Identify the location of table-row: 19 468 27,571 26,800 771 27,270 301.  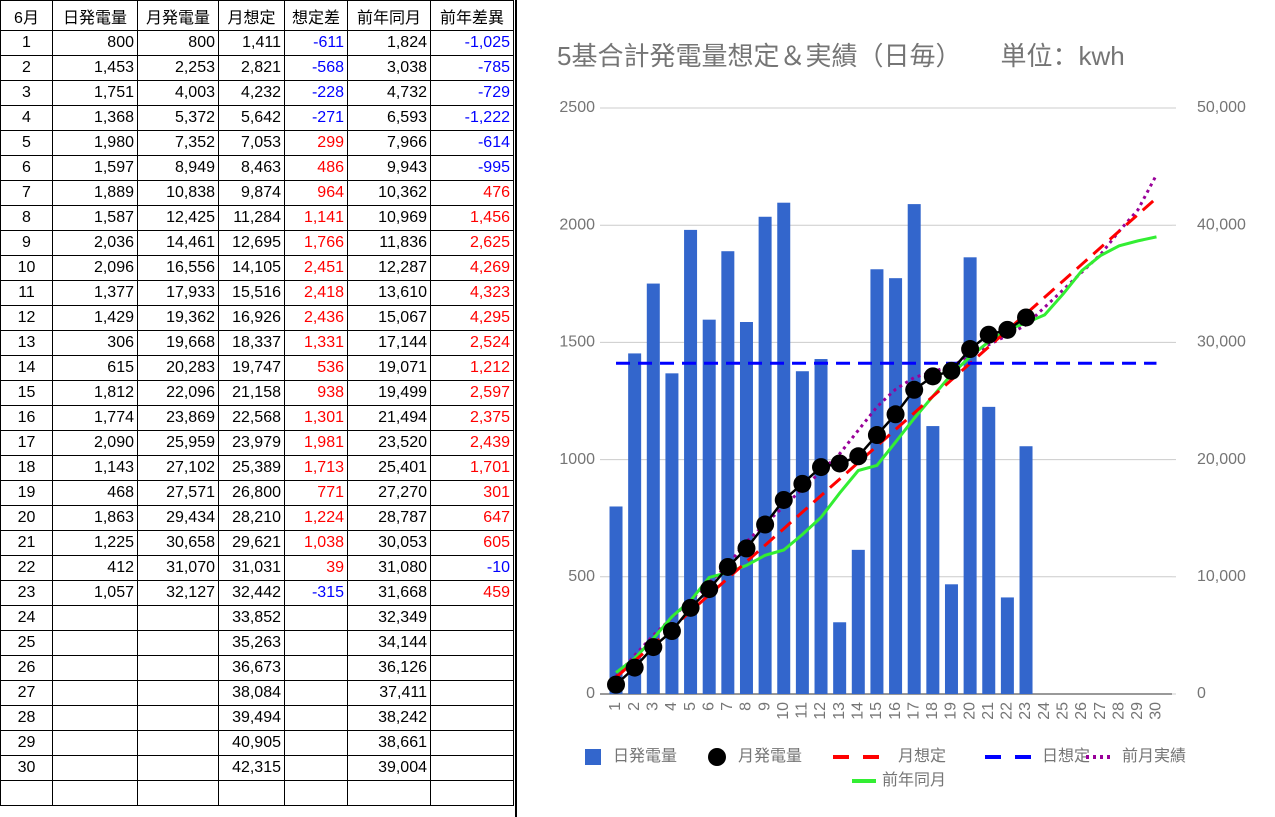
(257, 493).